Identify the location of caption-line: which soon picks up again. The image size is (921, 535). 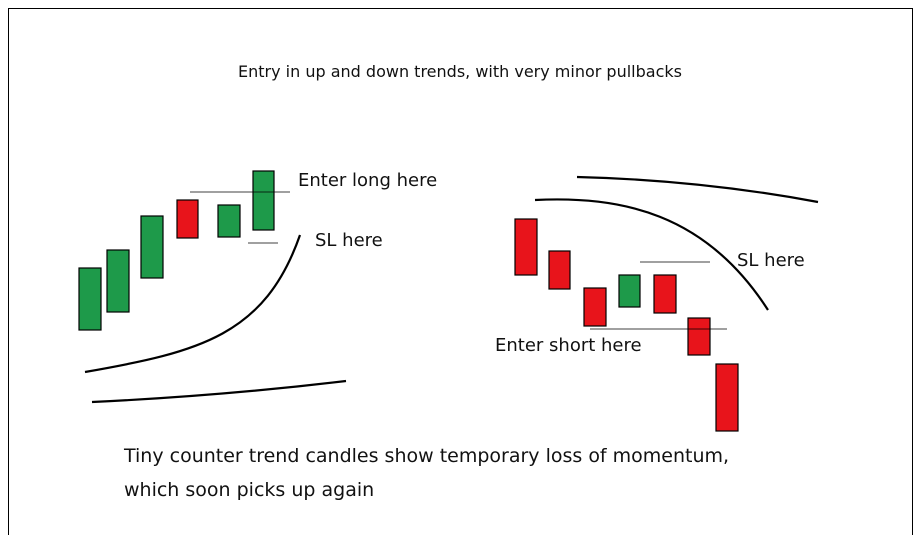
(249, 490).